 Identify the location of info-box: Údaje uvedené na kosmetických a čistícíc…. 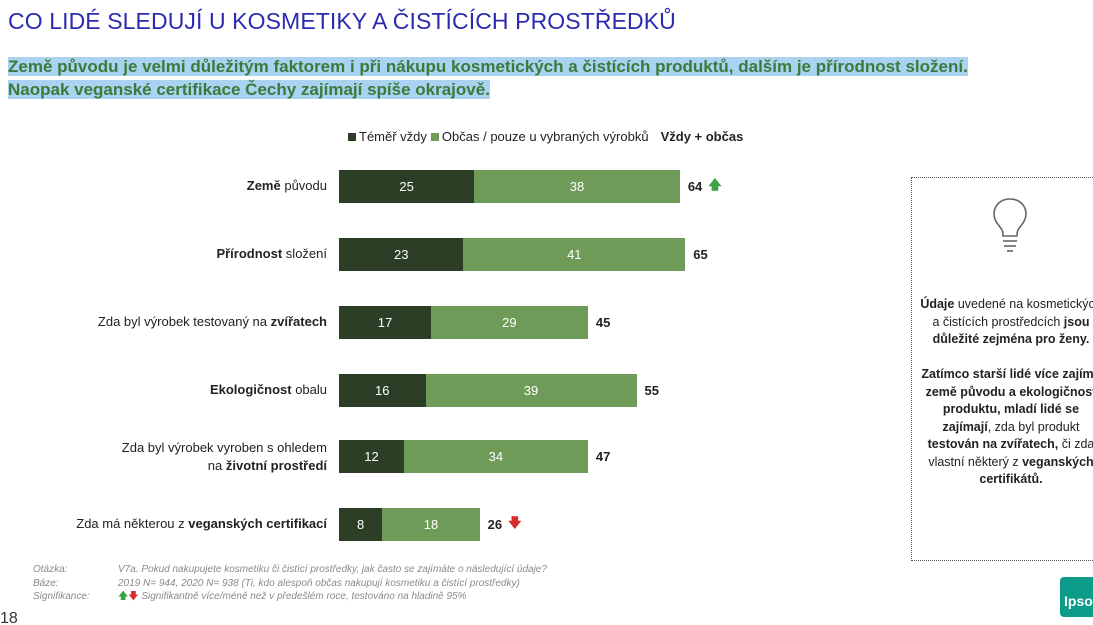
(1002, 369).